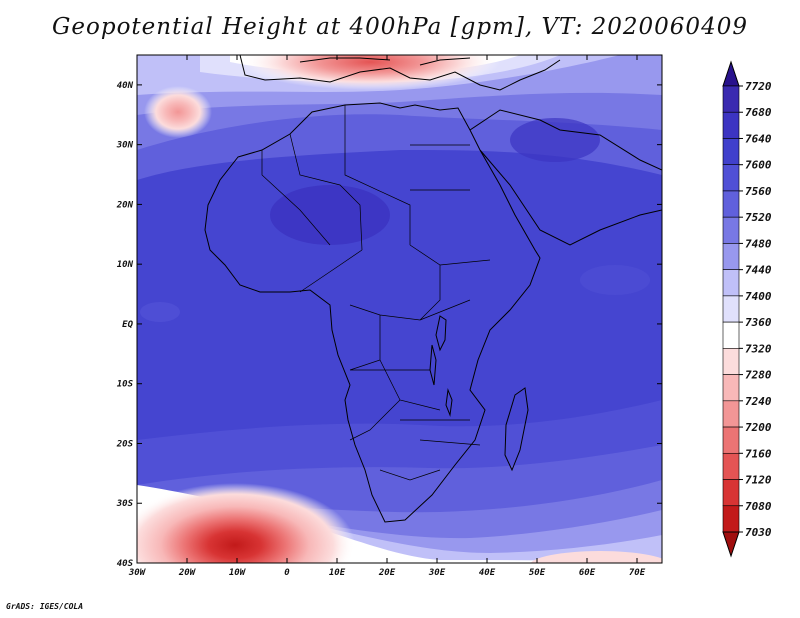  Describe the element at coordinates (731, 73) in the screenshot. I see `colorbar-arrow-top` at that location.